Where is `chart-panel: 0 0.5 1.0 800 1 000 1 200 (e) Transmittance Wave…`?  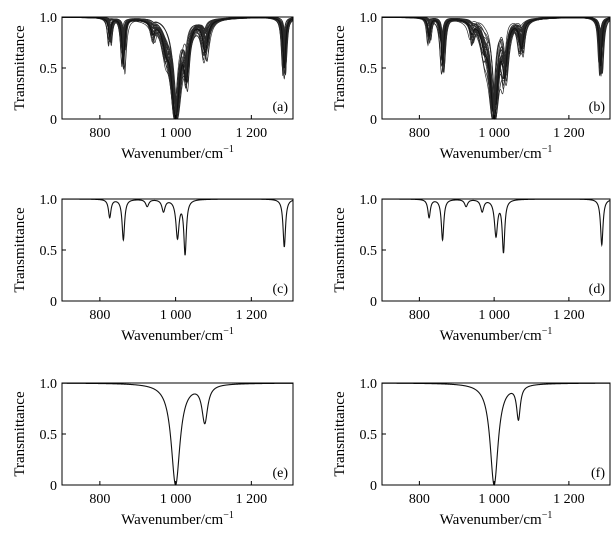 chart-panel: 0 0.5 1.0 800 1 000 1 200 (e) Transmittance Wave… is located at coordinates (153, 452).